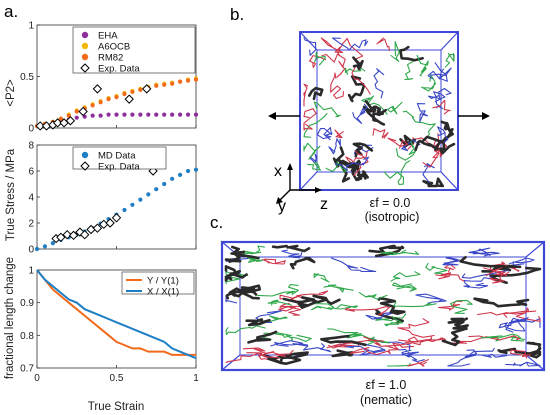  What do you see at coordinates (97, 228) in the screenshot?
I see `chart1-exp-point` at bounding box center [97, 228].